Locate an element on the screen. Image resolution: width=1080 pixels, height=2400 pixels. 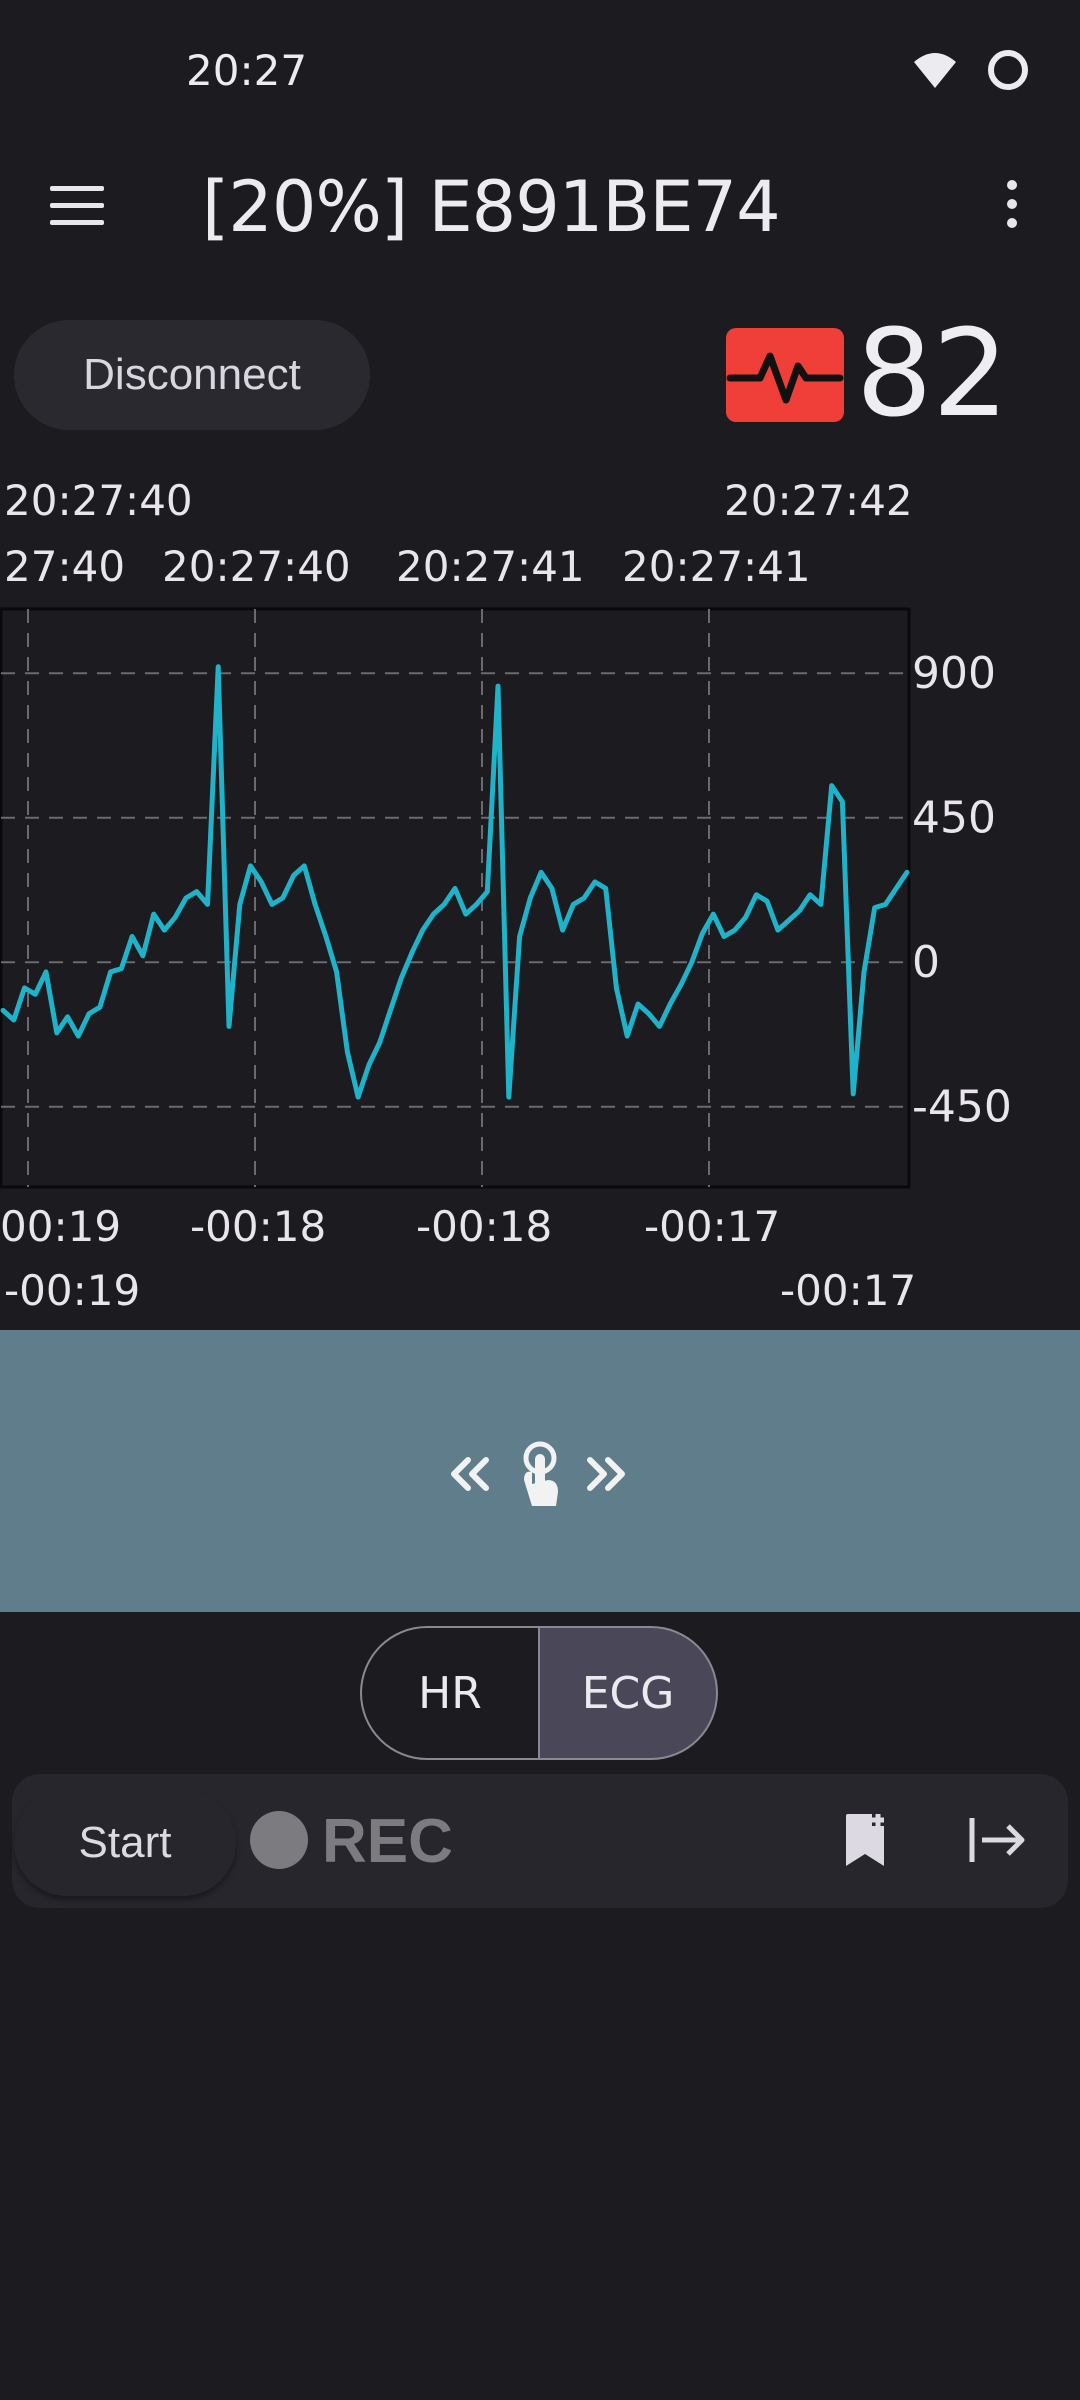
touch-hand-icon is located at coordinates (540, 1473).